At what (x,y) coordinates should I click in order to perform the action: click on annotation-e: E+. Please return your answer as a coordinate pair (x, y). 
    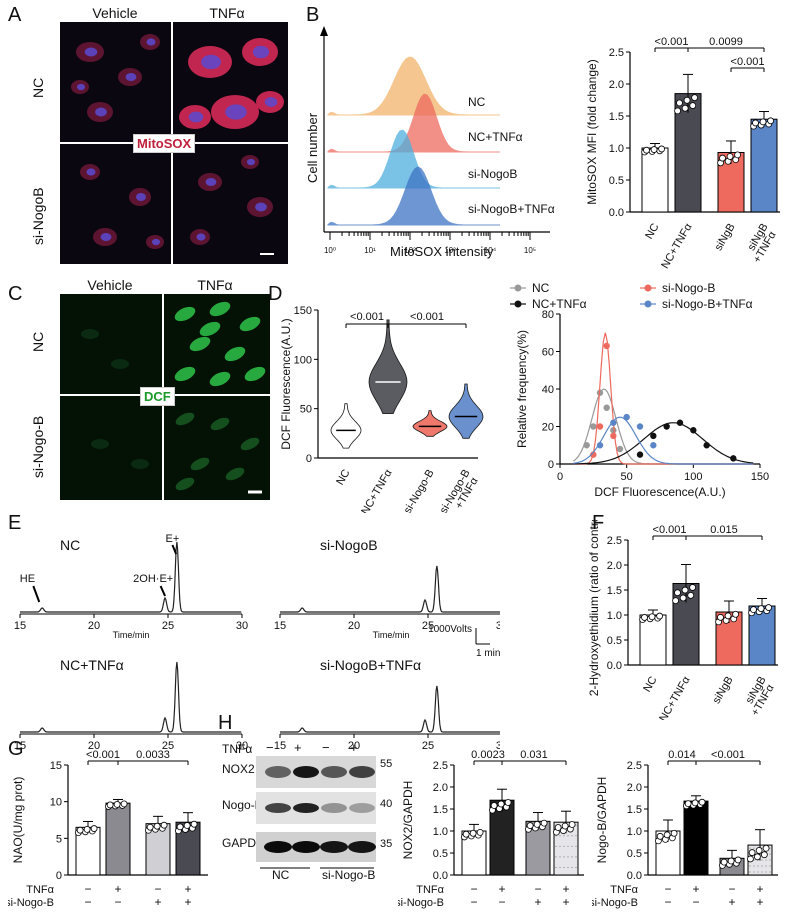
    Looking at the image, I should click on (173, 539).